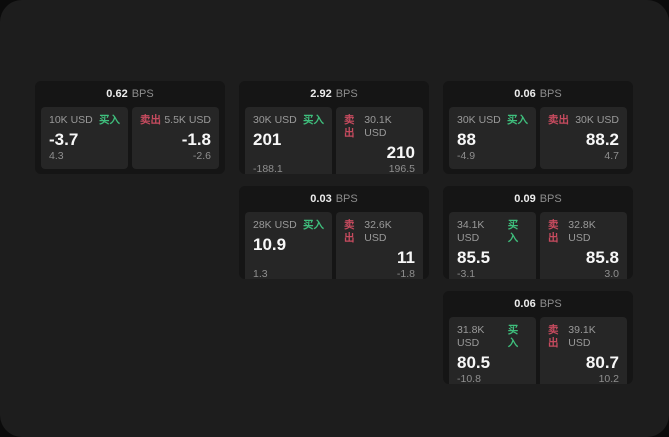 The image size is (669, 437). I want to click on sell-amount: 32.8K USD, so click(582, 231).